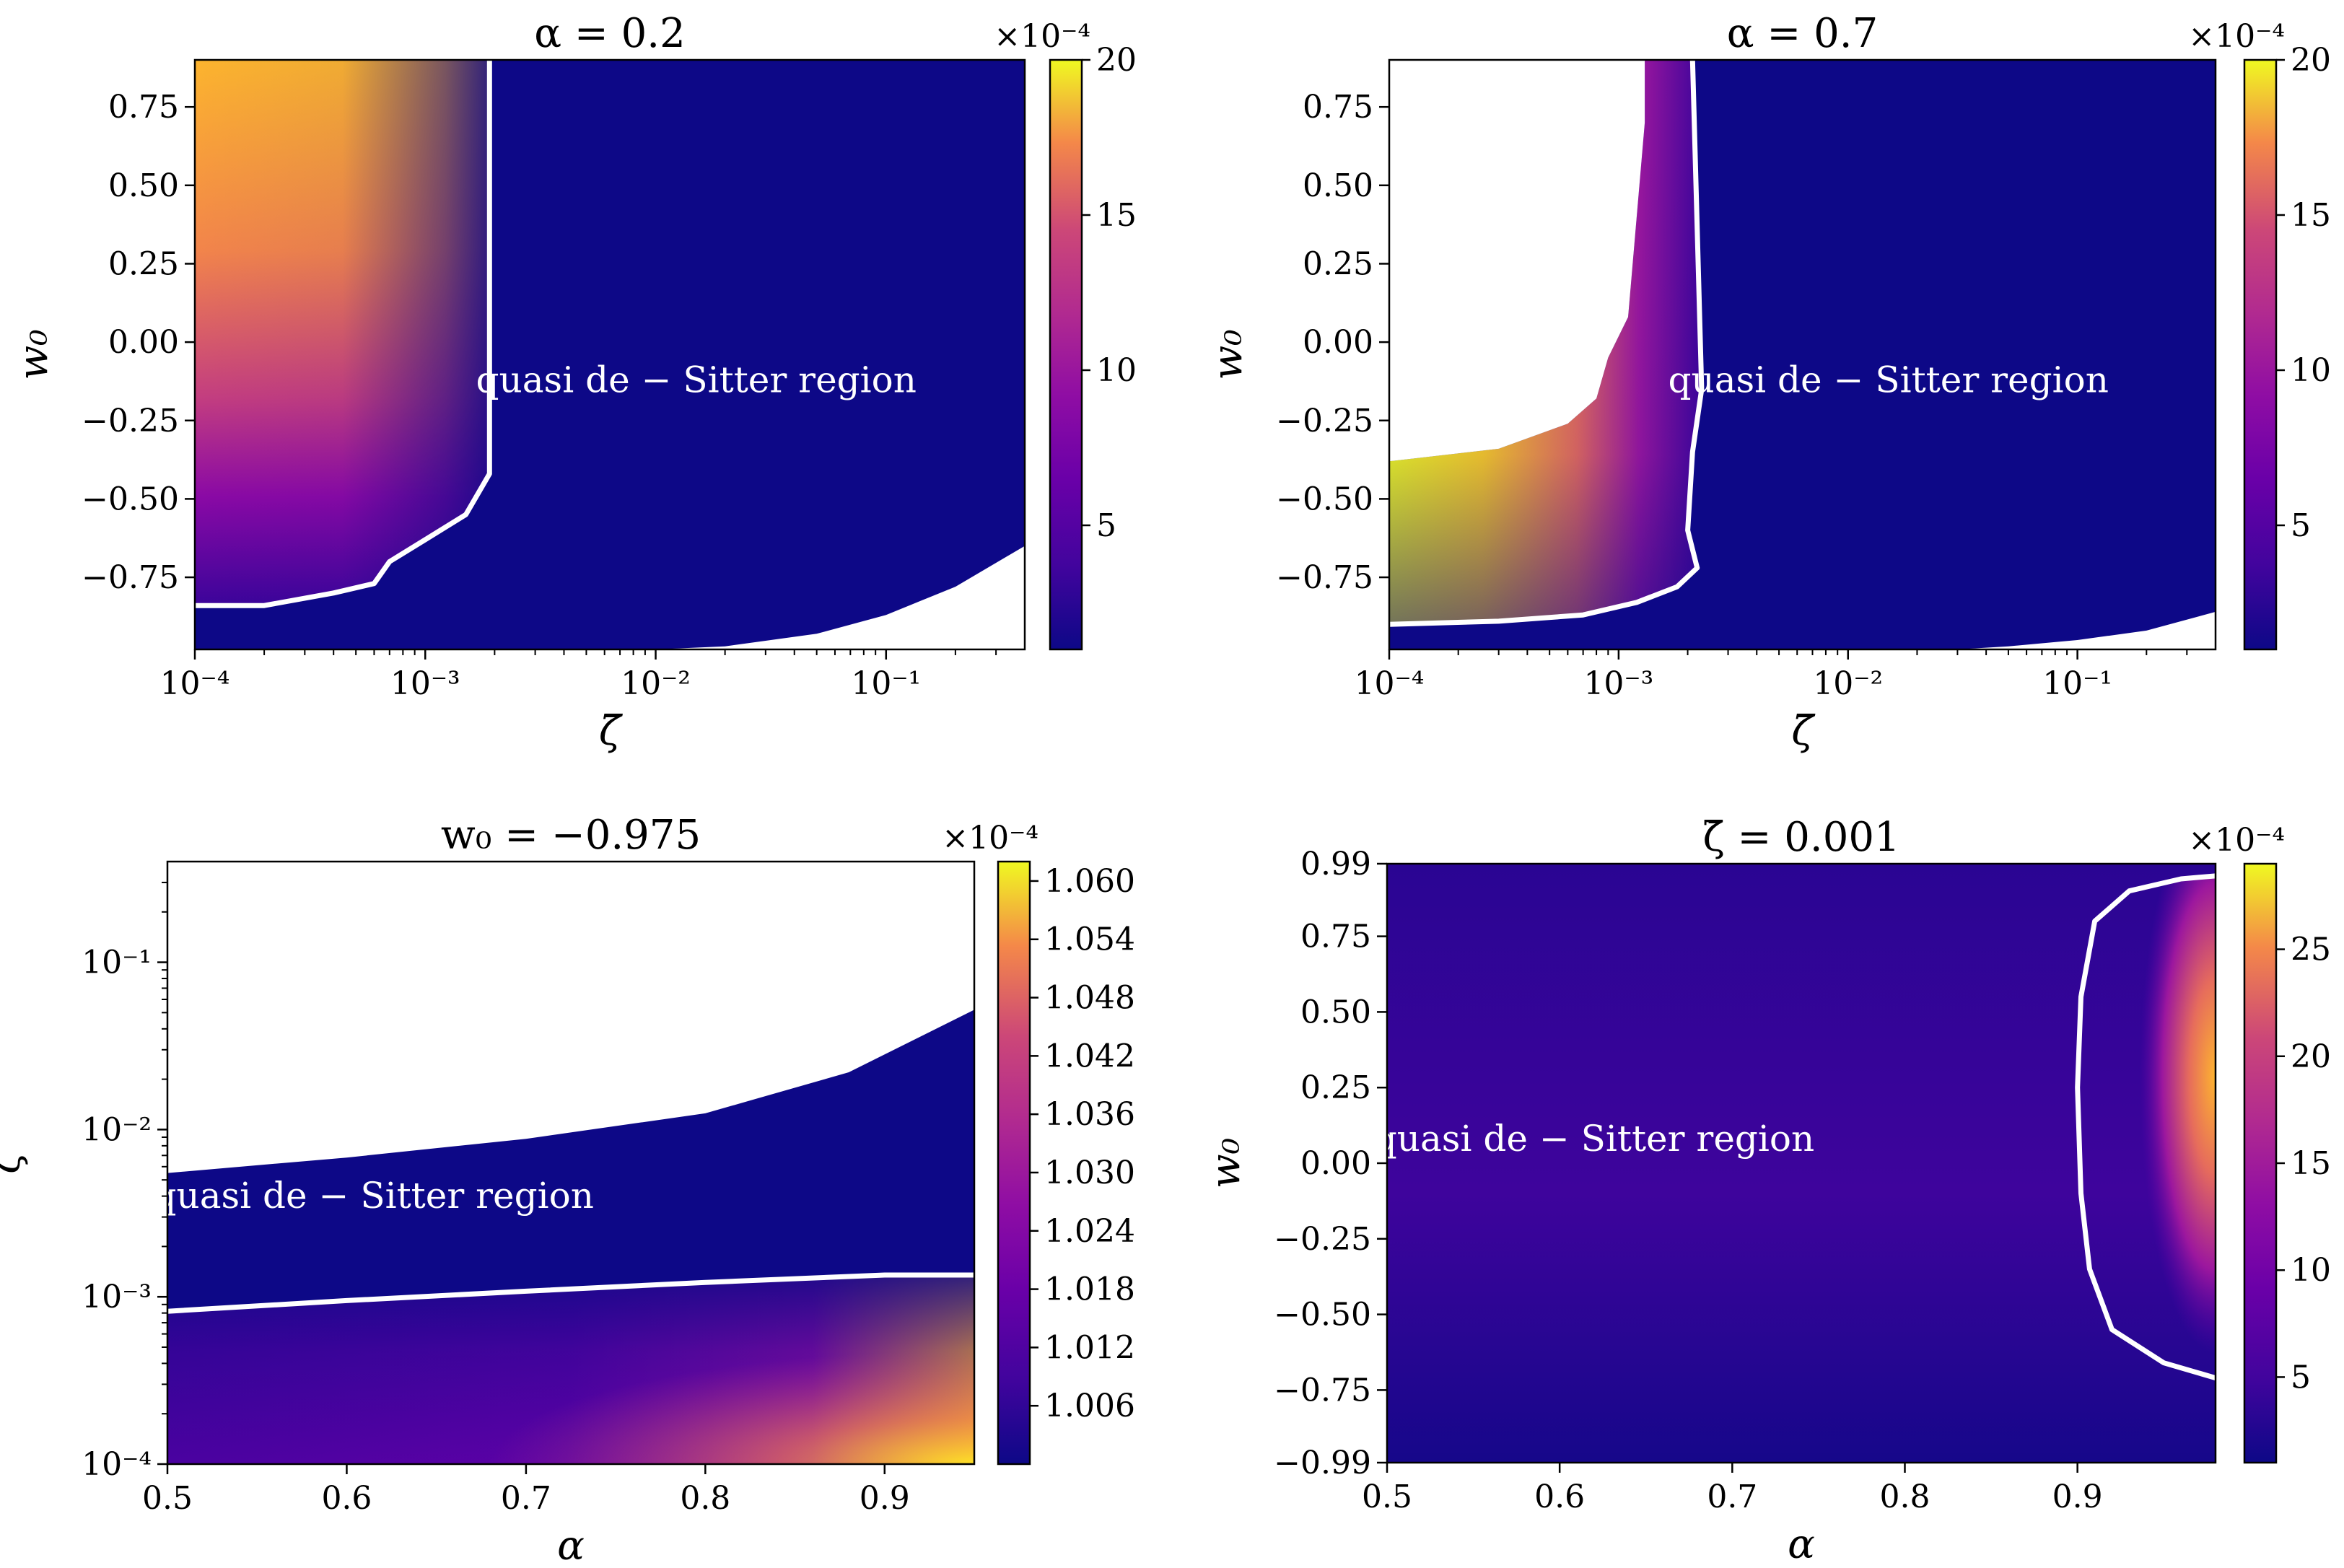  I want to click on y-tick-label: 10⁻⁴, so click(117, 1464).